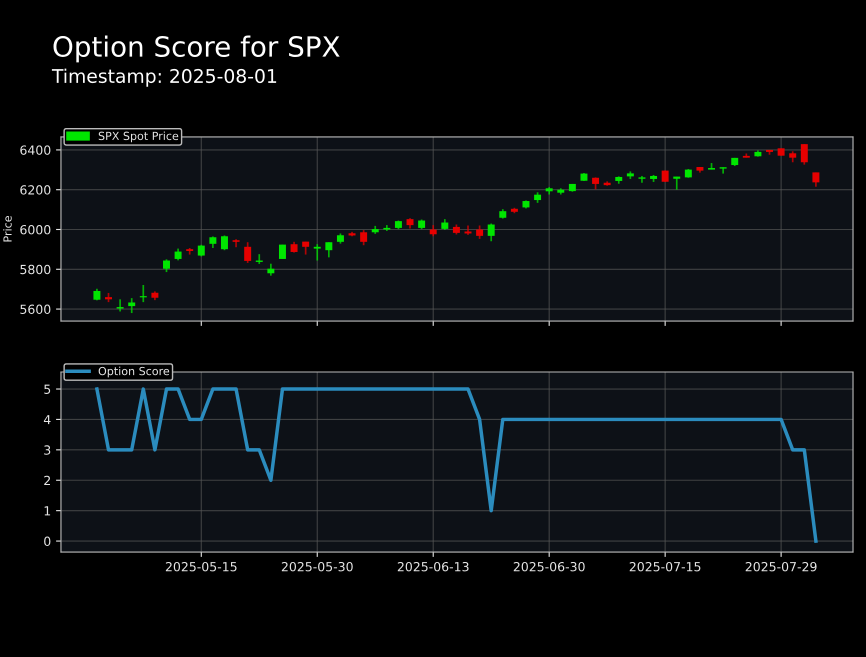 The height and width of the screenshot is (657, 866). What do you see at coordinates (47, 480) in the screenshot?
I see `y-tick-label: 2` at bounding box center [47, 480].